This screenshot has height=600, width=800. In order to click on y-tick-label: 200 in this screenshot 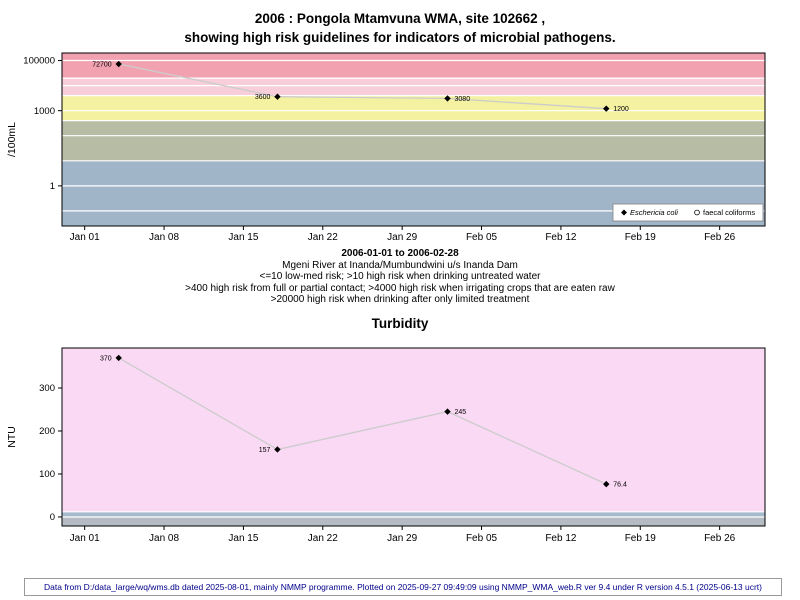, I will do `click(47, 431)`.